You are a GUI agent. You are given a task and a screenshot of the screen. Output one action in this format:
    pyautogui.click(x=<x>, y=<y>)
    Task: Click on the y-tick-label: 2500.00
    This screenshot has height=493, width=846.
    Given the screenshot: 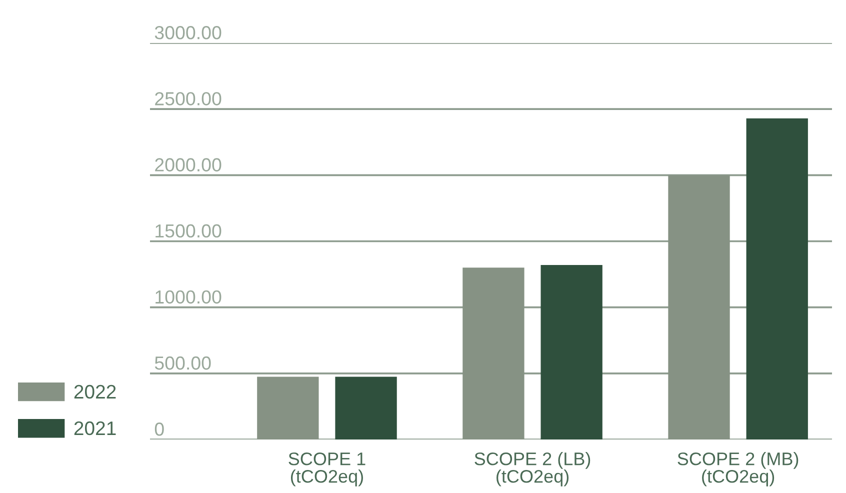 What is the action you would take?
    pyautogui.click(x=188, y=99)
    